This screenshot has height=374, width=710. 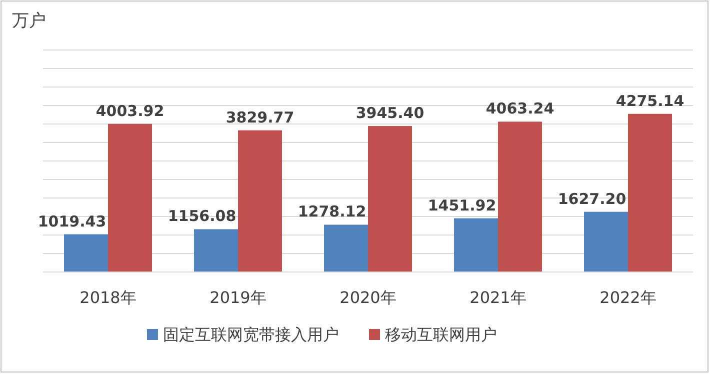 I want to click on data-label: 1156.08, so click(x=202, y=216).